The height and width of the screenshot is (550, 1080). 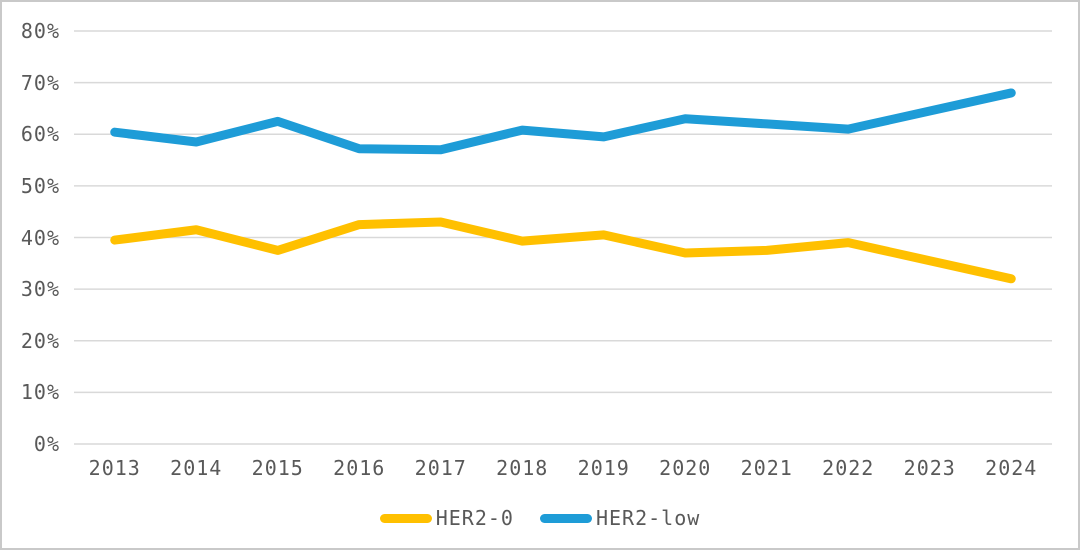 I want to click on x-tick-label: 2020, so click(x=685, y=468).